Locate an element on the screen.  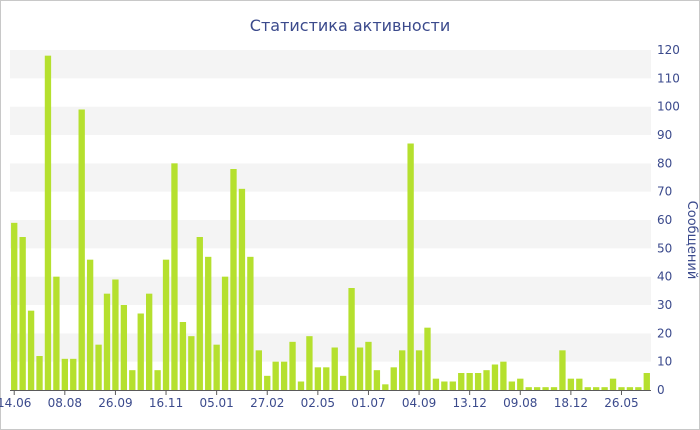
x-tick-label: 13.12 is located at coordinates (469, 403).